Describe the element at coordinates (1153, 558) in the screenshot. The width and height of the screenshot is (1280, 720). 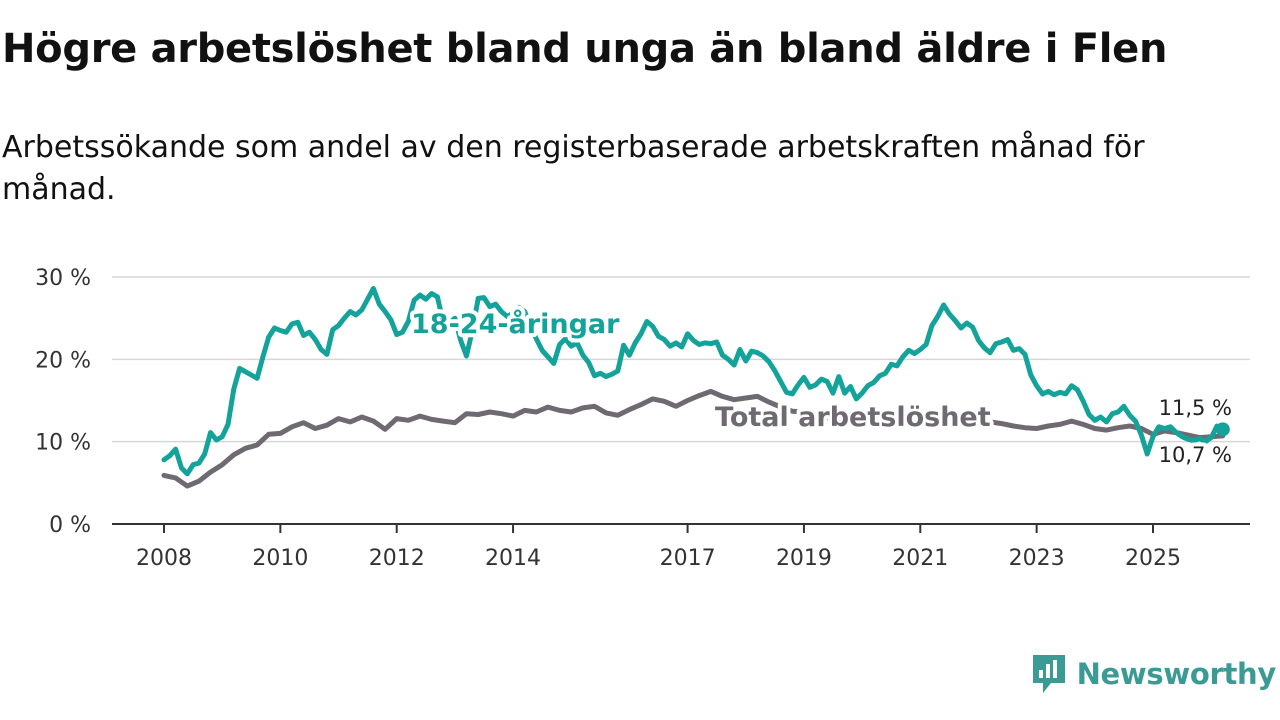
I see `x-tick-label: 2025` at that location.